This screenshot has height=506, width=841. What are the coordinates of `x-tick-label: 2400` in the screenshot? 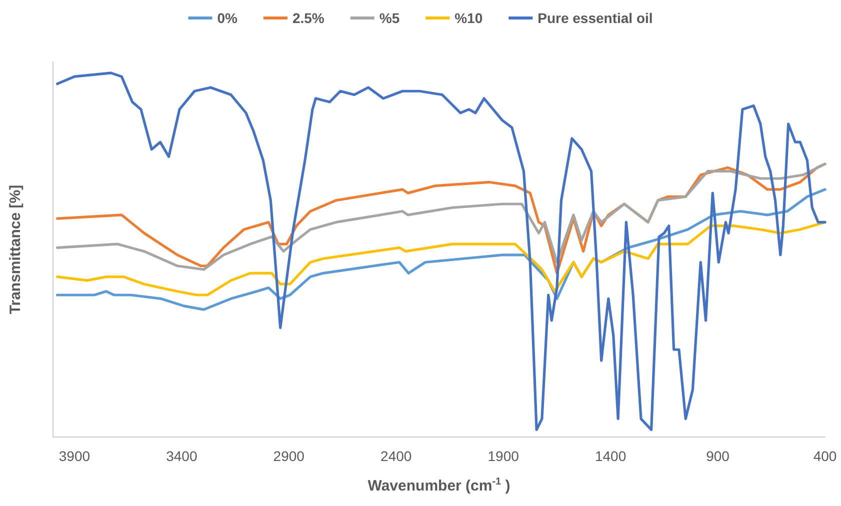 It's located at (396, 456).